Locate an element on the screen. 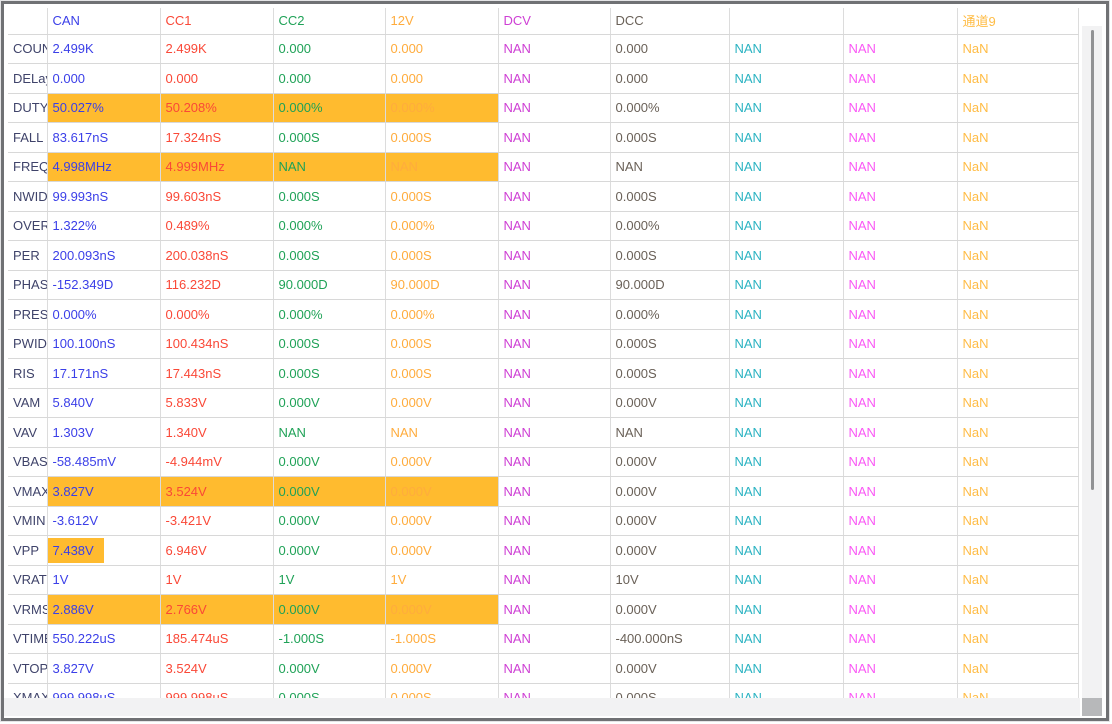 Image resolution: width=1112 pixels, height=724 pixels. row-label: COUNT is located at coordinates (28, 49).